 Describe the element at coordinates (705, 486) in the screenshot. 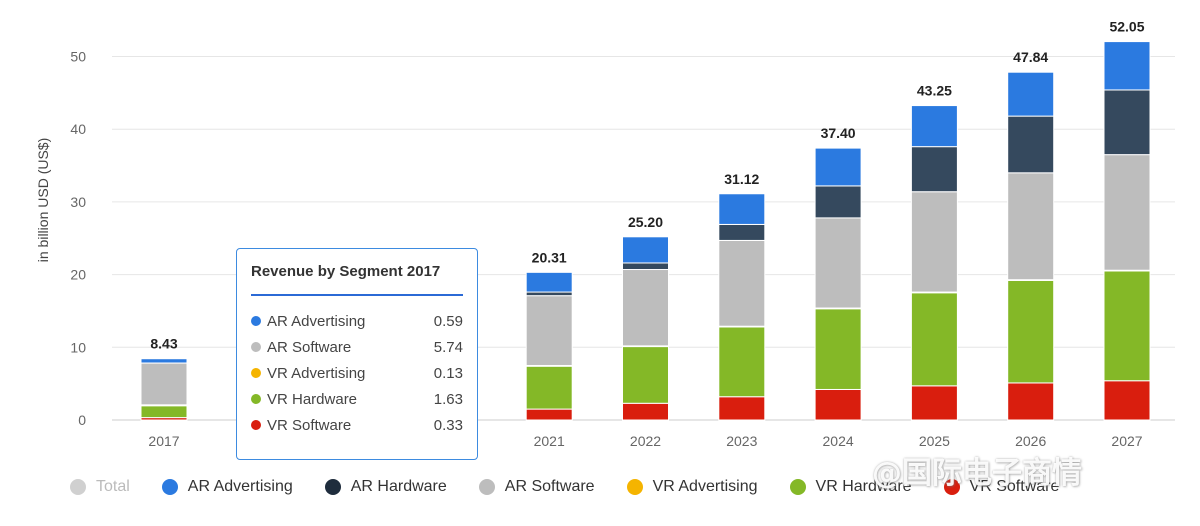

I see `legend-label: VR Advertising` at that location.